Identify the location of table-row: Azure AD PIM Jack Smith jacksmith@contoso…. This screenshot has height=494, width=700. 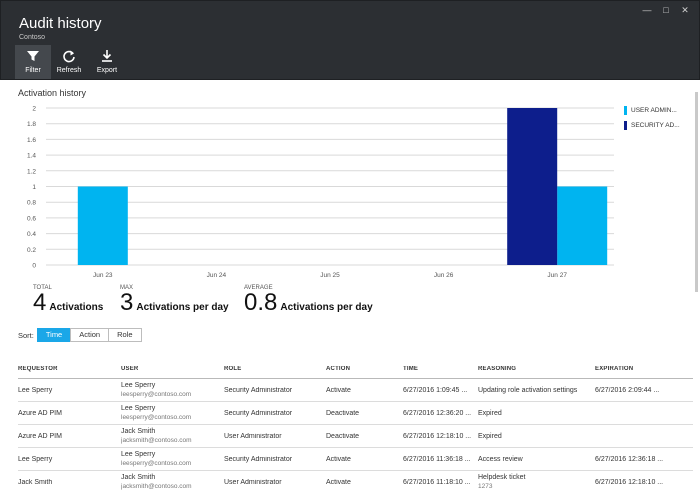
(355, 435).